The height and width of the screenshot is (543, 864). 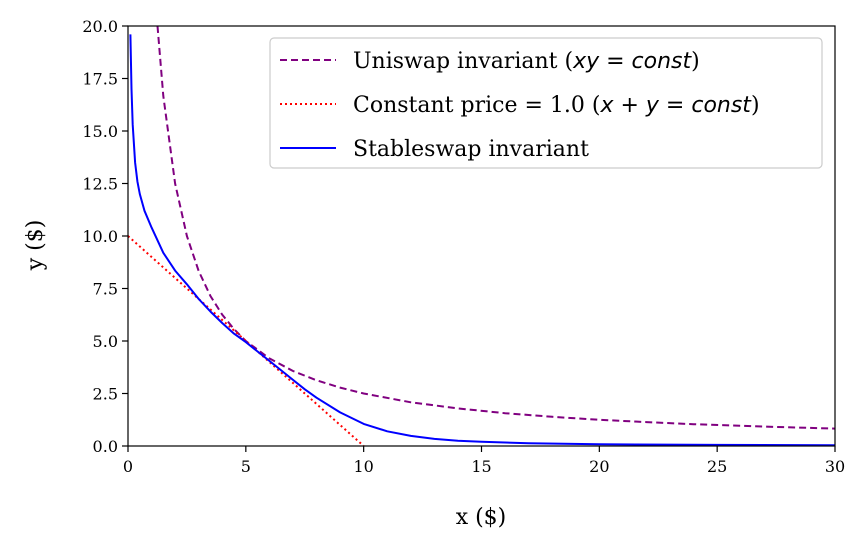 I want to click on legend-label-prefix: Uniswap invariant (, so click(x=463, y=61).